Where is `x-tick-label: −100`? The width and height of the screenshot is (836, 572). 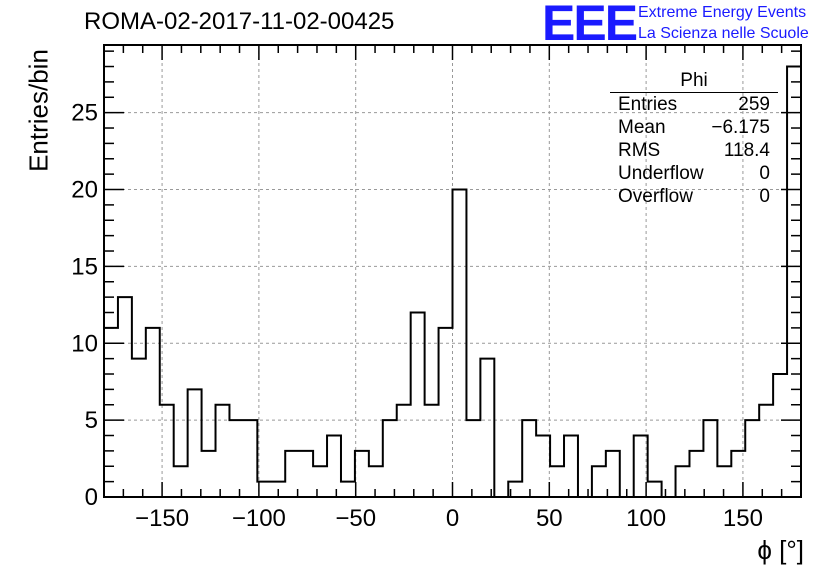
x-tick-label: −100 is located at coordinates (259, 518).